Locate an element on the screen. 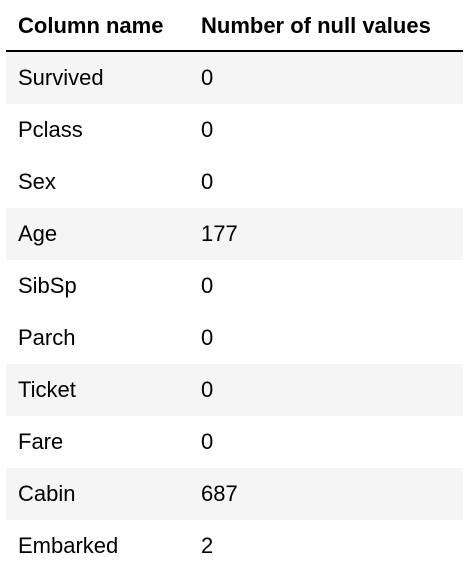  header-null-count: Number of null values is located at coordinates (316, 25).